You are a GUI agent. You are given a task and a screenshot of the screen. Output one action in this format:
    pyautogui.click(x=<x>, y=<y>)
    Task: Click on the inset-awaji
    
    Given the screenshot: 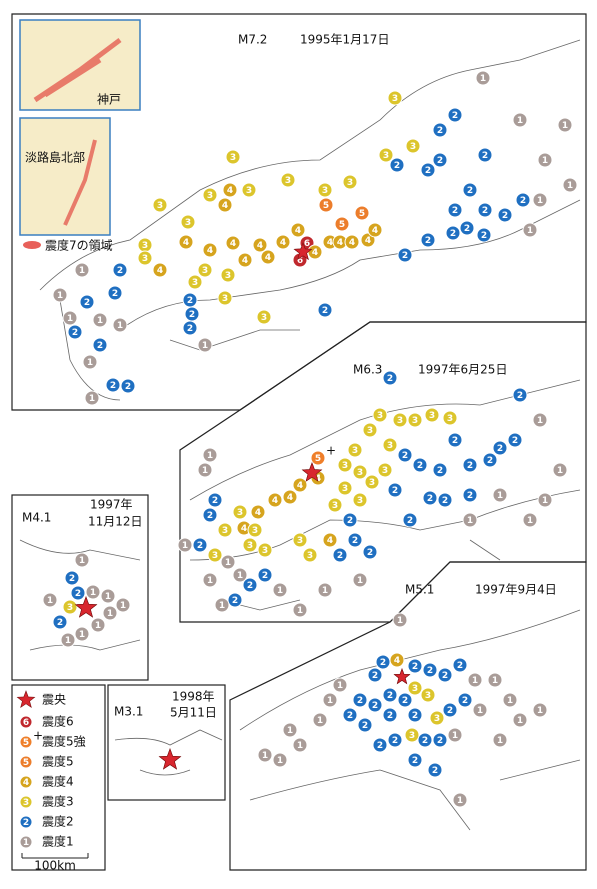 What is the action you would take?
    pyautogui.click(x=65, y=176)
    